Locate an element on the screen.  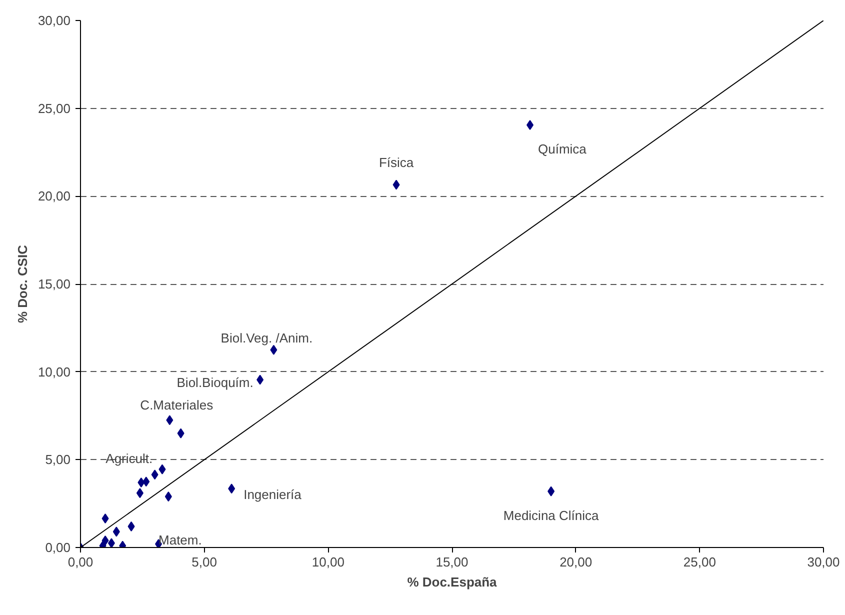
x-tick-label: 20,00 is located at coordinates (576, 562).